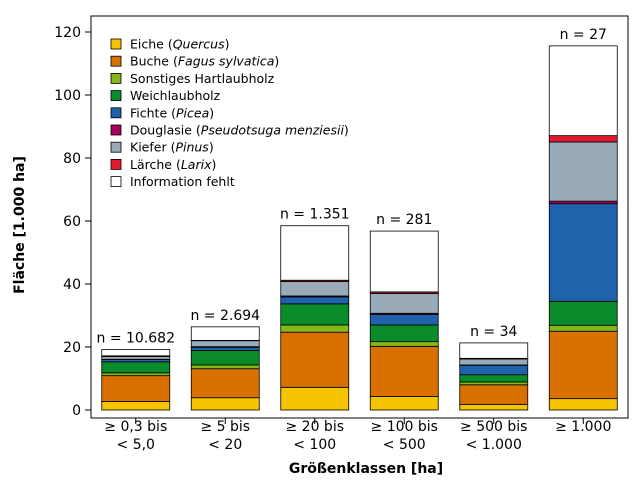 This screenshot has width=644, height=494. Describe the element at coordinates (314, 427) in the screenshot. I see `x-tick-label: ≥ 20 bis` at that location.